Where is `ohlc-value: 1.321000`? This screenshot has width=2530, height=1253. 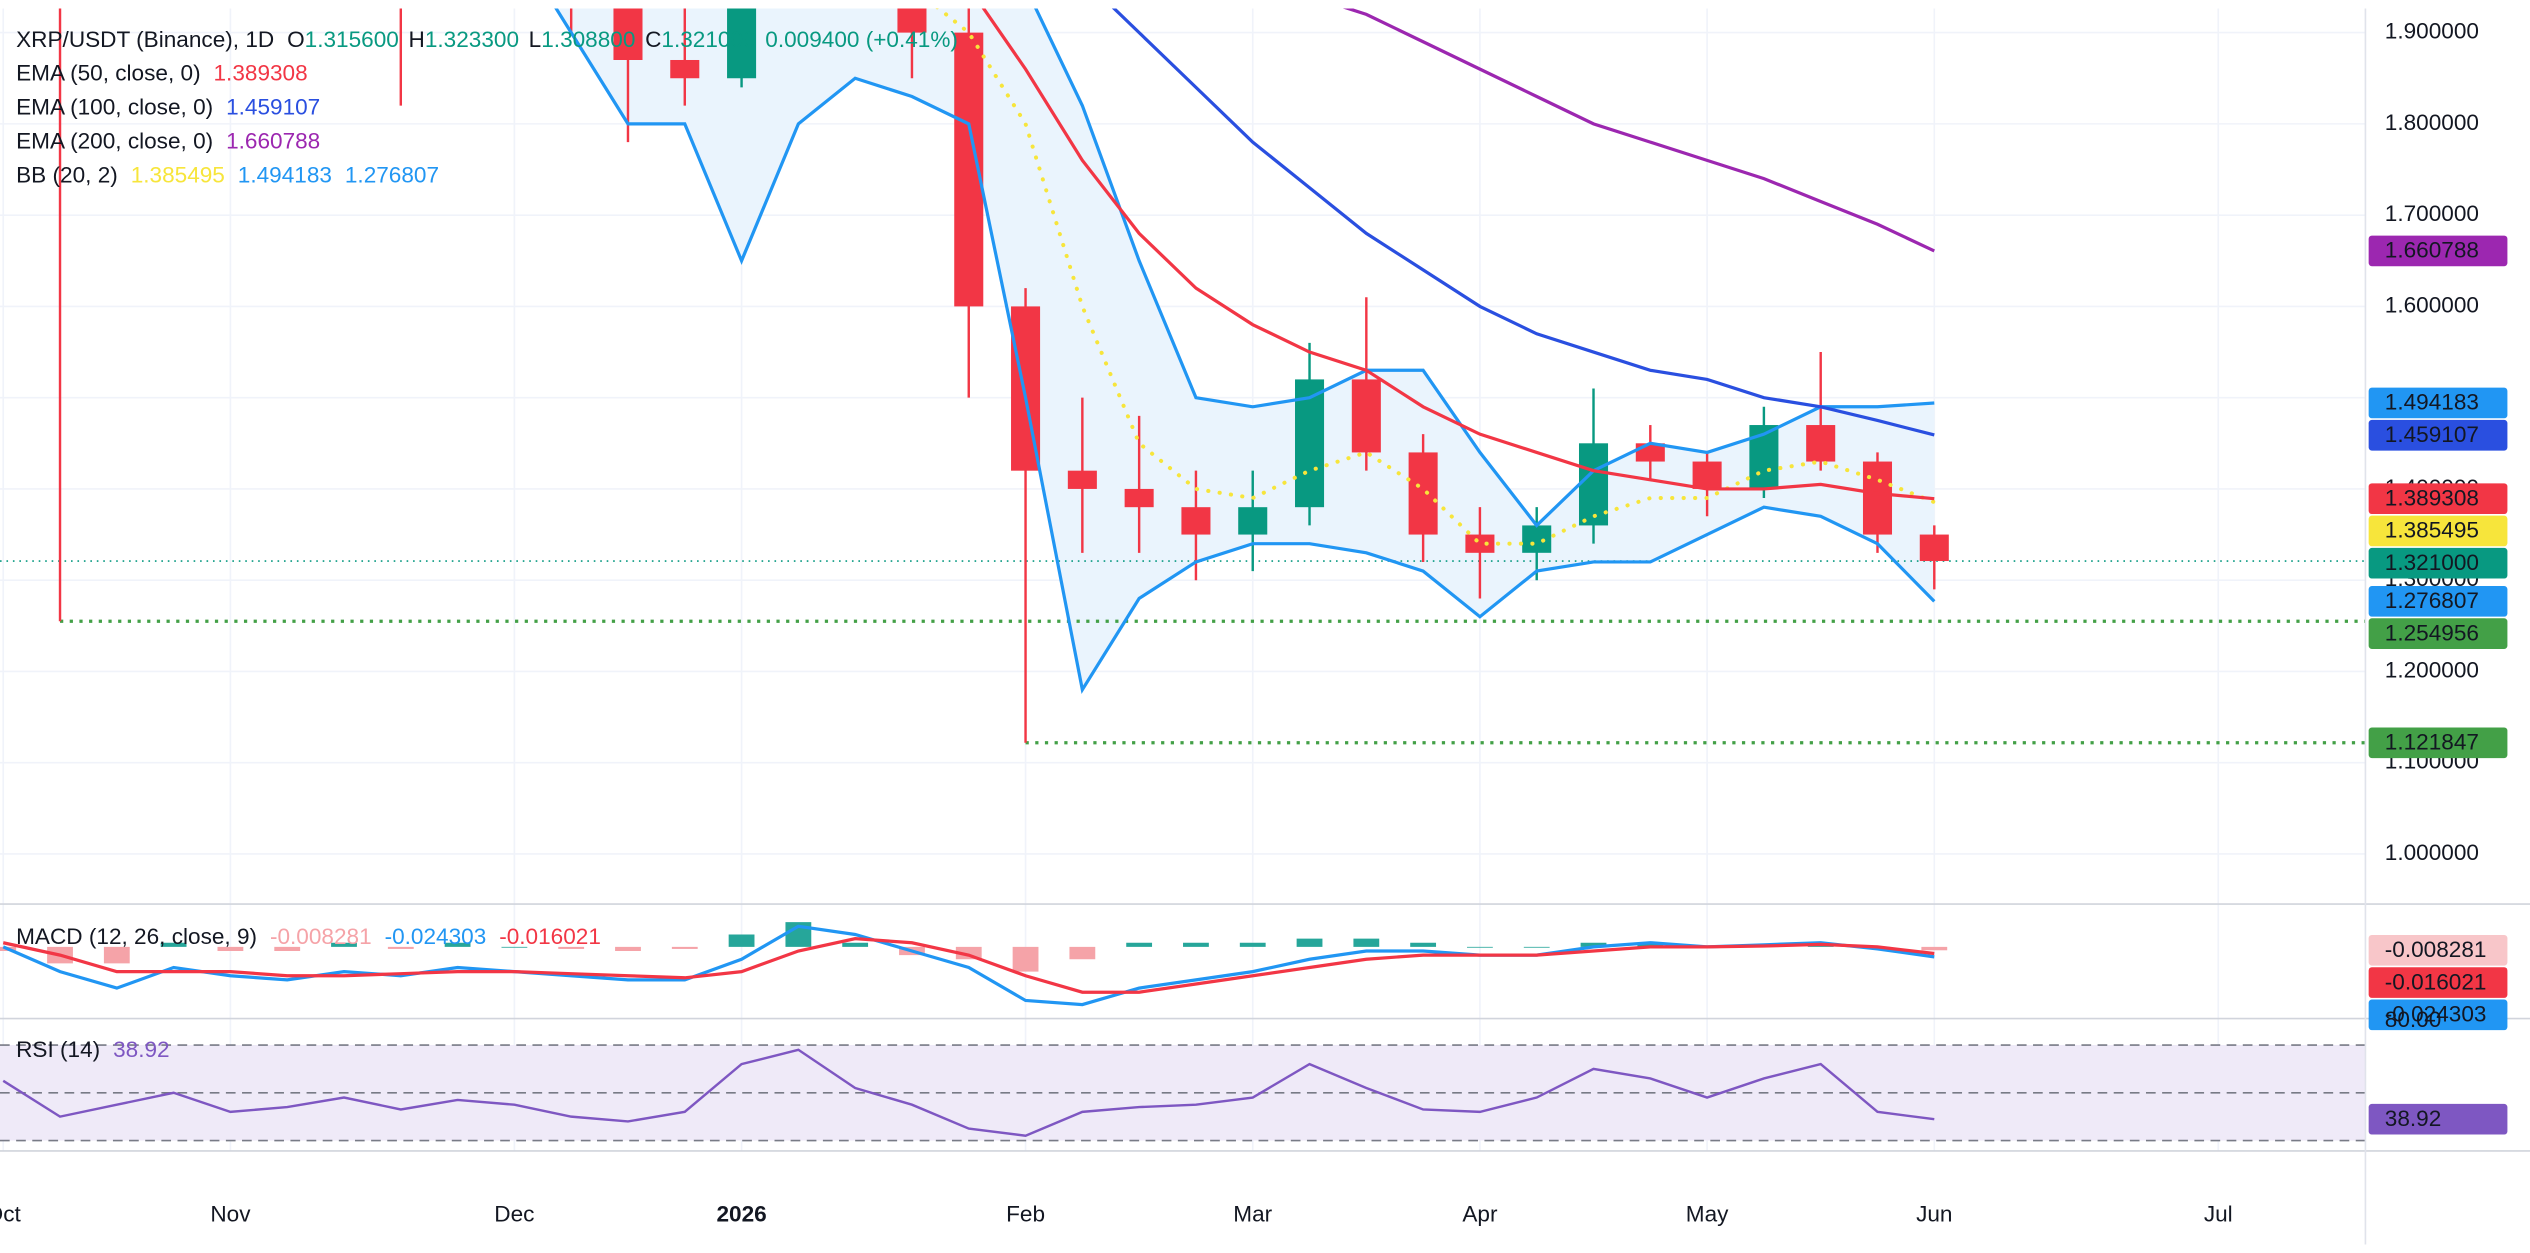
ohlc-value: 1.321000 is located at coordinates (708, 39).